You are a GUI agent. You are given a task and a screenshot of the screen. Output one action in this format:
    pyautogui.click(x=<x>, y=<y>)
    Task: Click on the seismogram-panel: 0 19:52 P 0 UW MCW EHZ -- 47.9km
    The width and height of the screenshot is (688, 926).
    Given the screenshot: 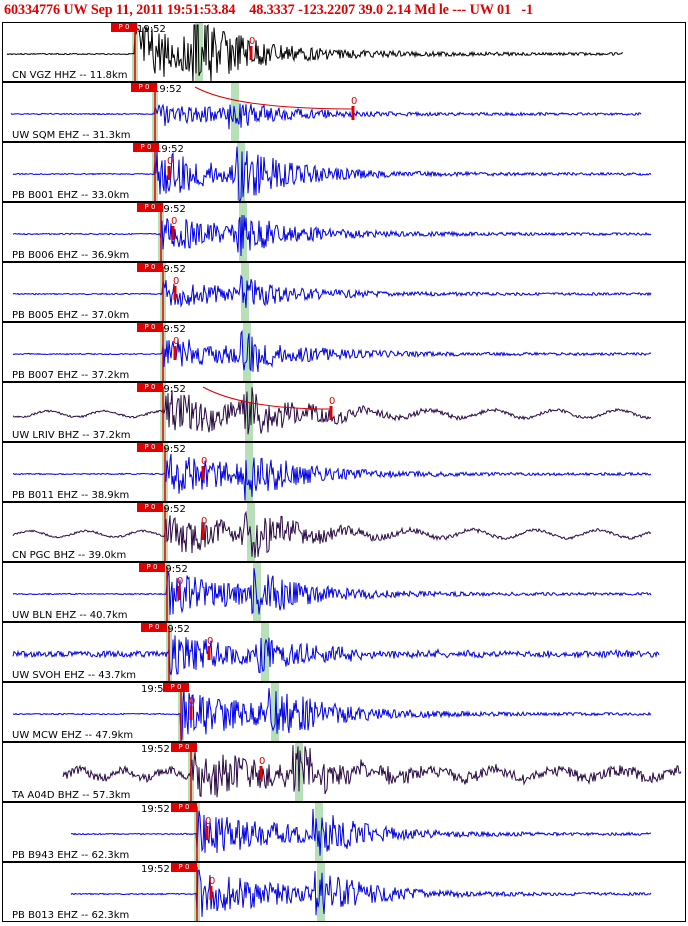 What is the action you would take?
    pyautogui.click(x=344, y=712)
    